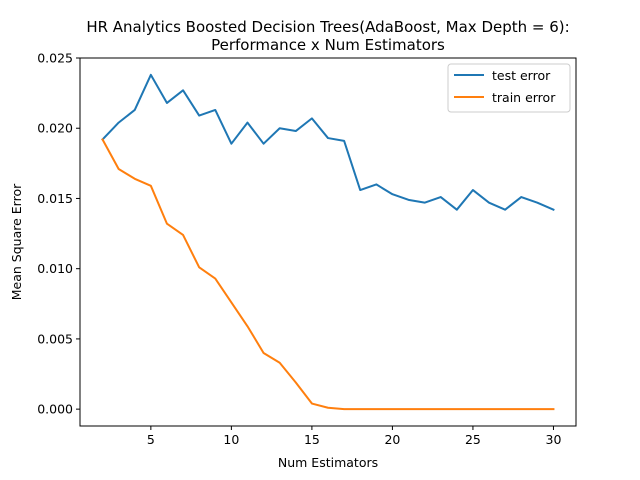 This screenshot has width=640, height=480. What do you see at coordinates (58, 234) in the screenshot?
I see `y-axis: 0.000 0.005 0.010 0.015 0.020 0.025` at bounding box center [58, 234].